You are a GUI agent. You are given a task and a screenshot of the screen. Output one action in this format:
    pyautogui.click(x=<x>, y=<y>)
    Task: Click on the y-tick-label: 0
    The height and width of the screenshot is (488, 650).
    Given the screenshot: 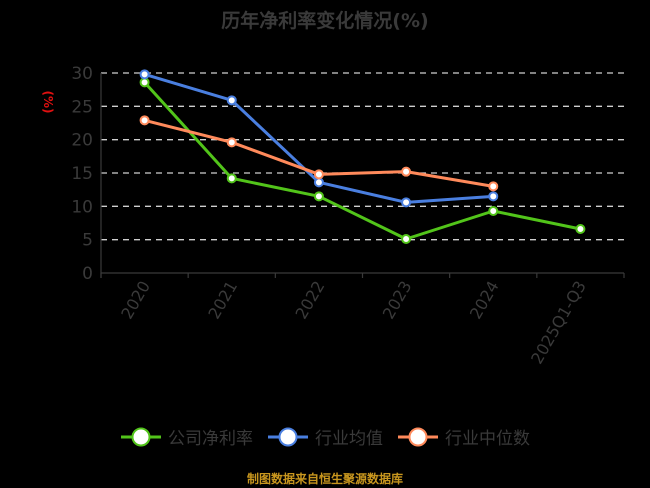 What is the action you would take?
    pyautogui.click(x=87, y=274)
    